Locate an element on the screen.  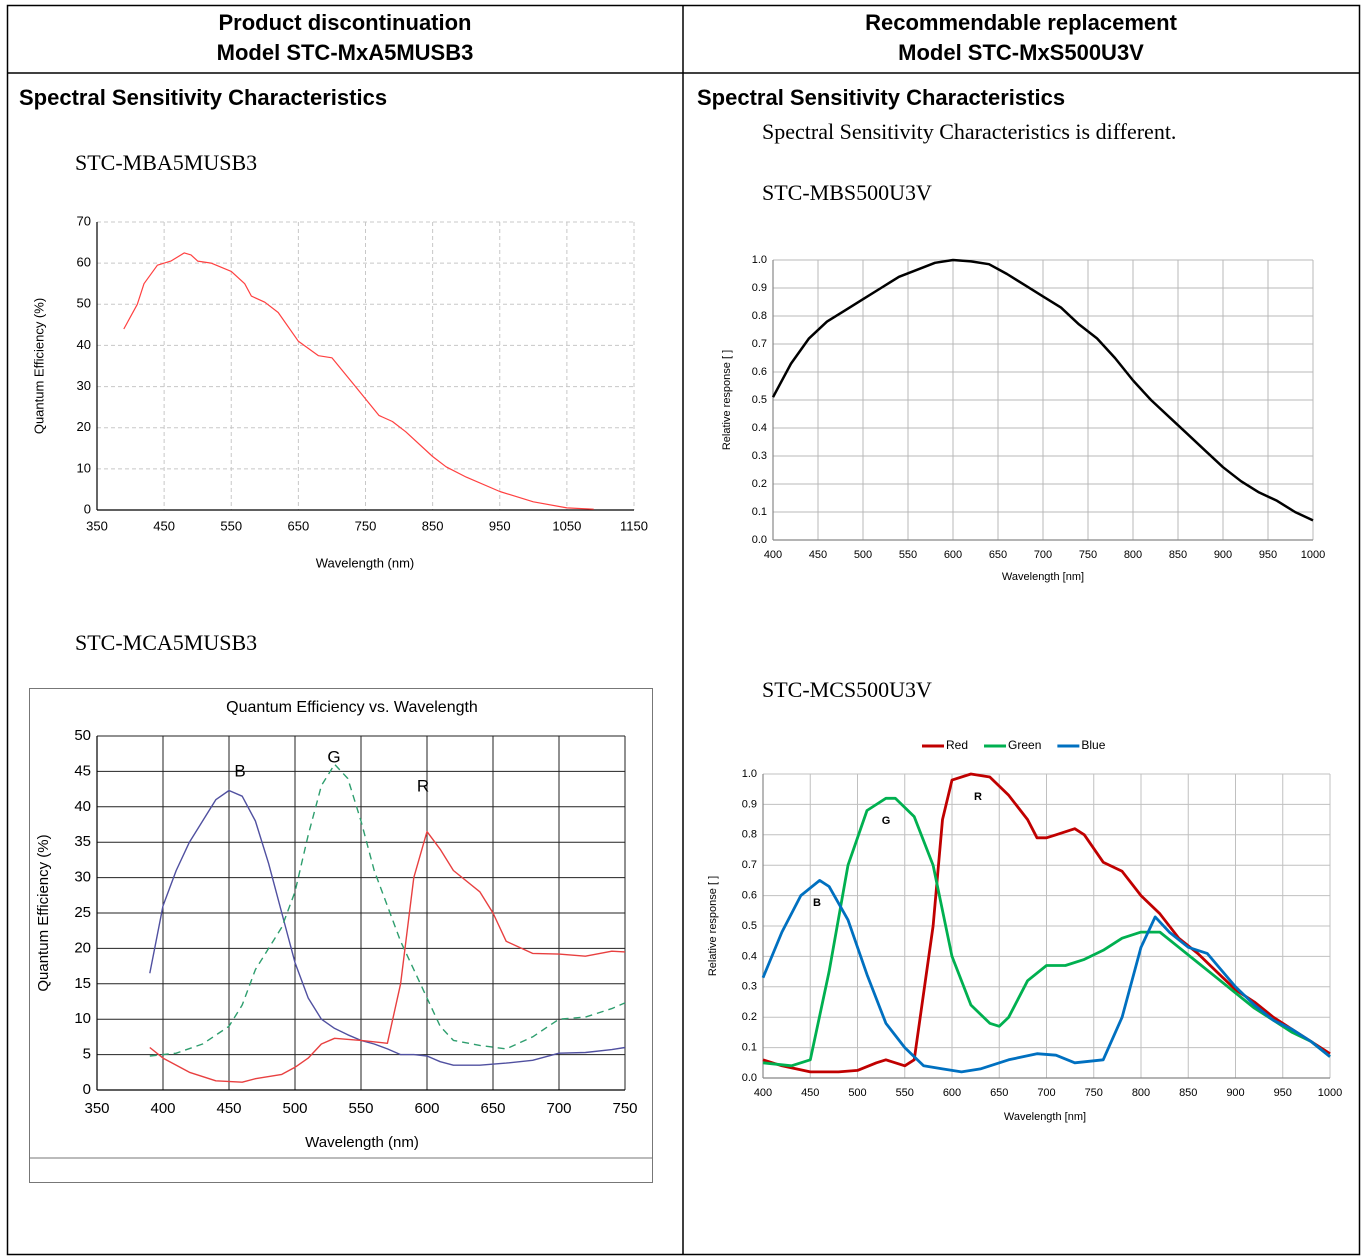
y-tick-label: 1.0 is located at coordinates (759, 260).